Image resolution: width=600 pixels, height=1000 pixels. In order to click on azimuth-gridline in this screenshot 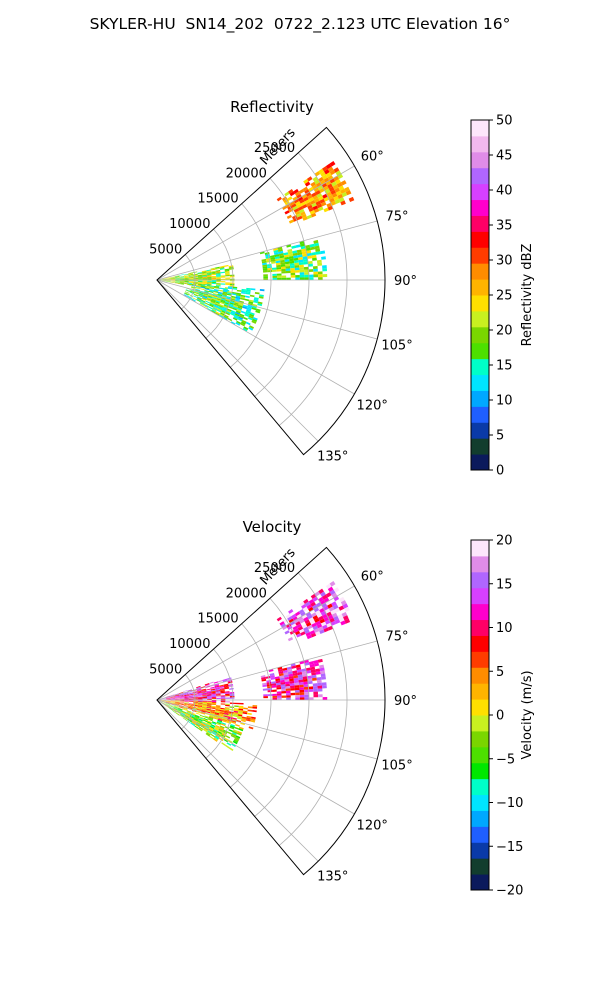, I will do `click(255, 223)`.